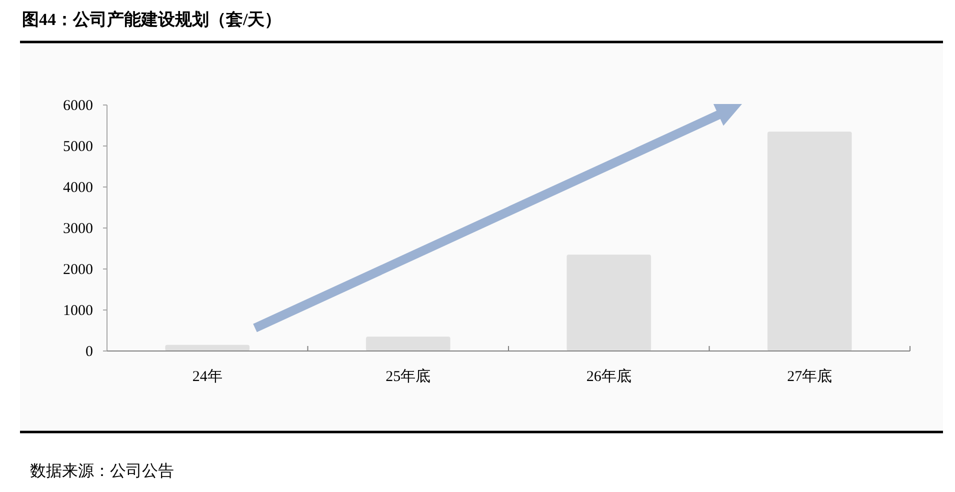  Describe the element at coordinates (78, 106) in the screenshot. I see `y-tick-label: 6000` at that location.